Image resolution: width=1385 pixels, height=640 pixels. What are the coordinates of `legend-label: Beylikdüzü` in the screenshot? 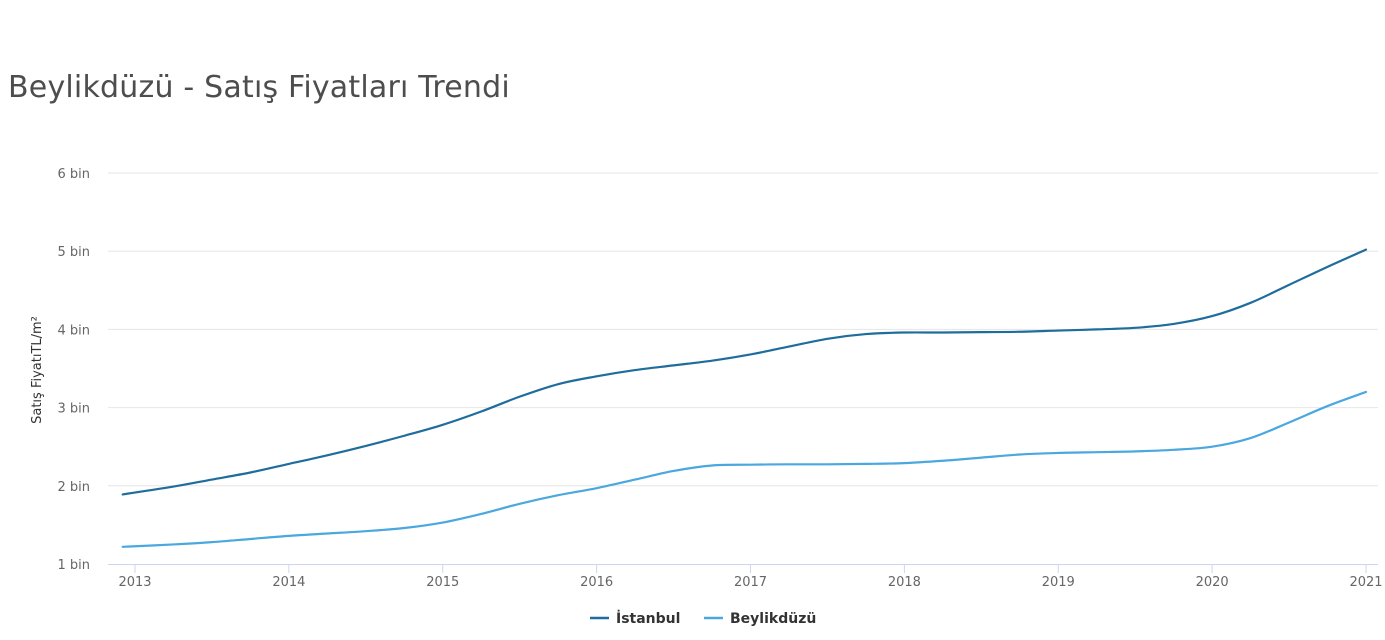 It's located at (773, 619).